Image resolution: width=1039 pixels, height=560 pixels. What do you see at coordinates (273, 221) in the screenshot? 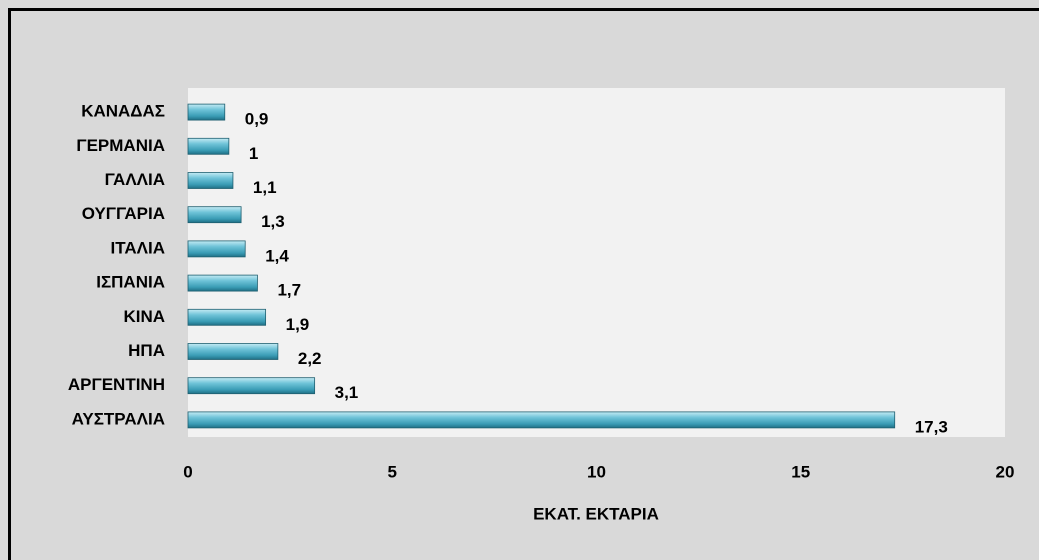
I see `data-label: 1,3` at bounding box center [273, 221].